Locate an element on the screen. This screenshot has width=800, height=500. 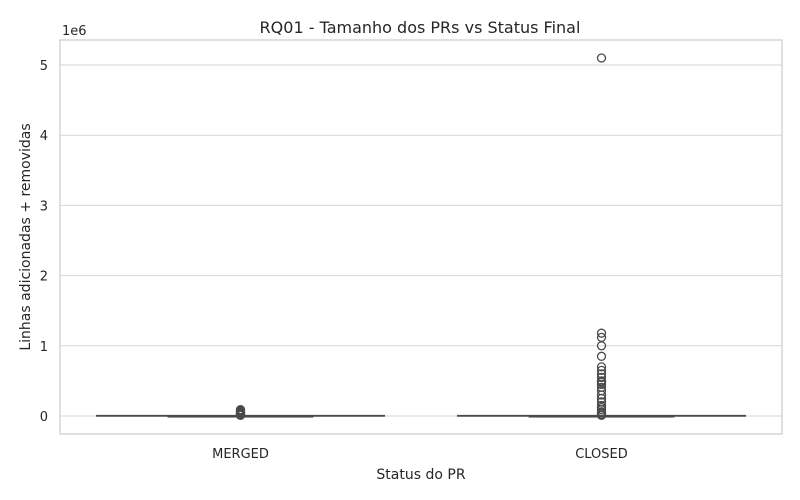
y-axis-label: Linhas adicionadas + removidas is located at coordinates (26, 236).